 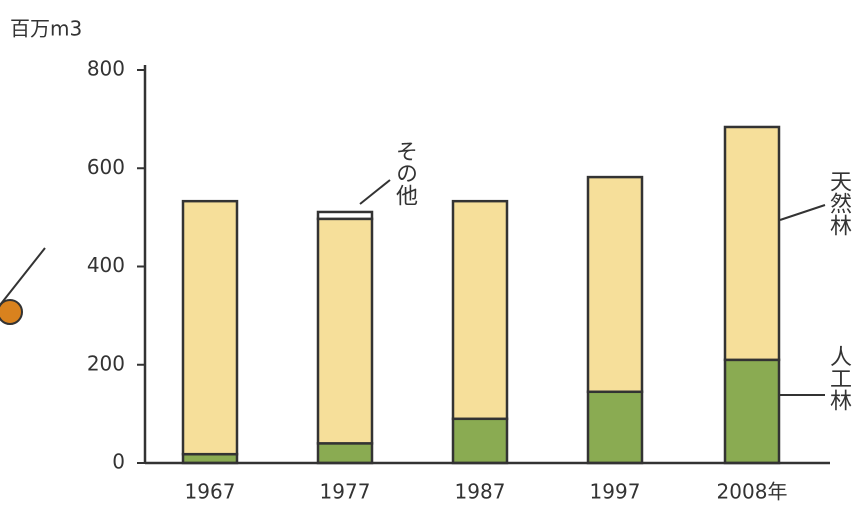 What do you see at coordinates (615, 492) in the screenshot?
I see `x-tick-label: 1997` at bounding box center [615, 492].